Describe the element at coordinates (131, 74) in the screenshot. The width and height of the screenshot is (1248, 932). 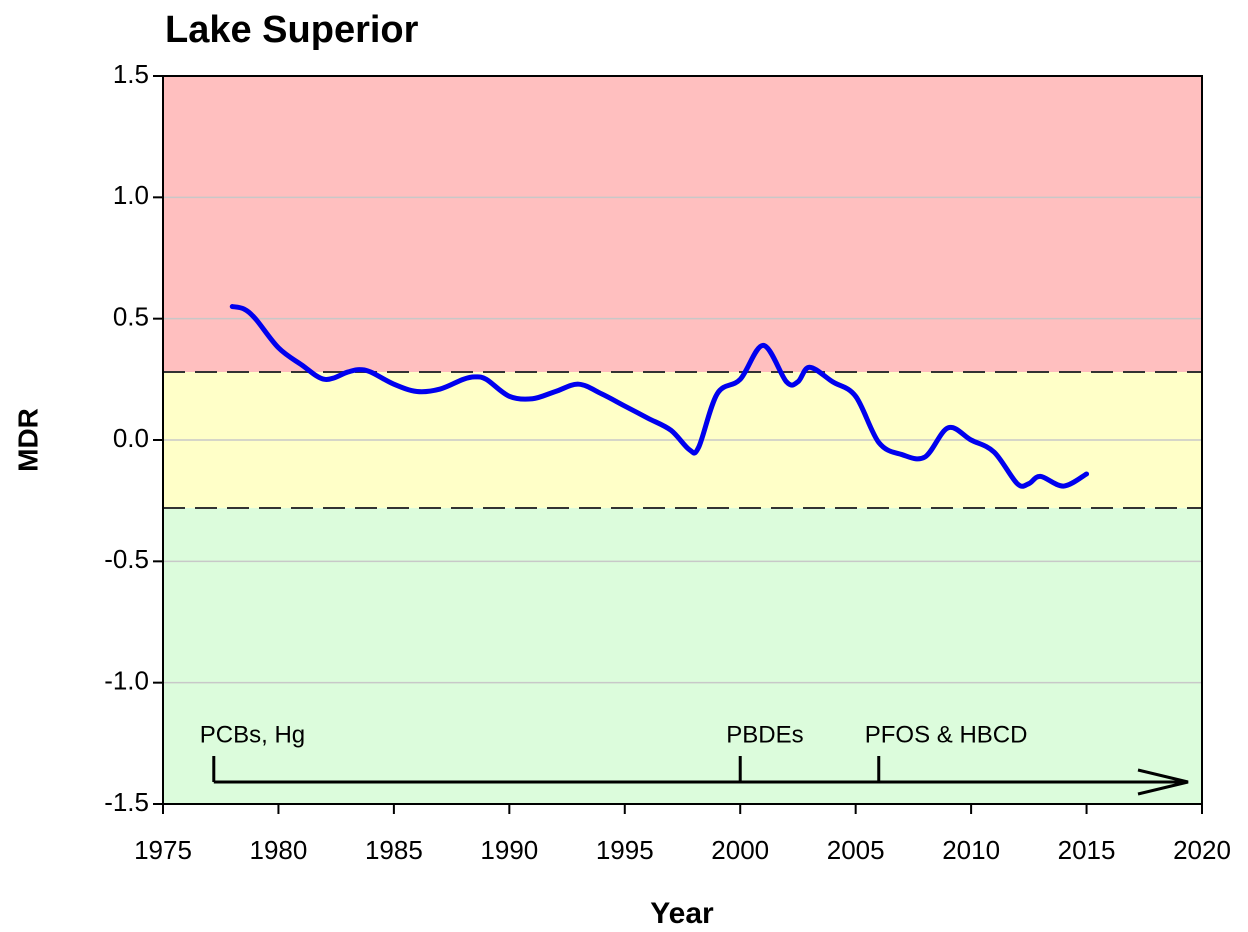
I see `y-tick-label: 1.5` at that location.